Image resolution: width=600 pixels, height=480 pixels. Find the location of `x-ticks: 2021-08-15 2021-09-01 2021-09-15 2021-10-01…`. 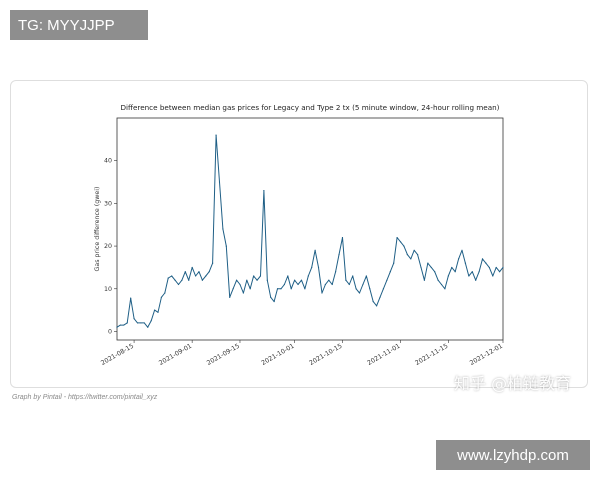

x-ticks: 2021-08-15 2021-09-01 2021-09-15 2021-10-01… is located at coordinates (302, 353).